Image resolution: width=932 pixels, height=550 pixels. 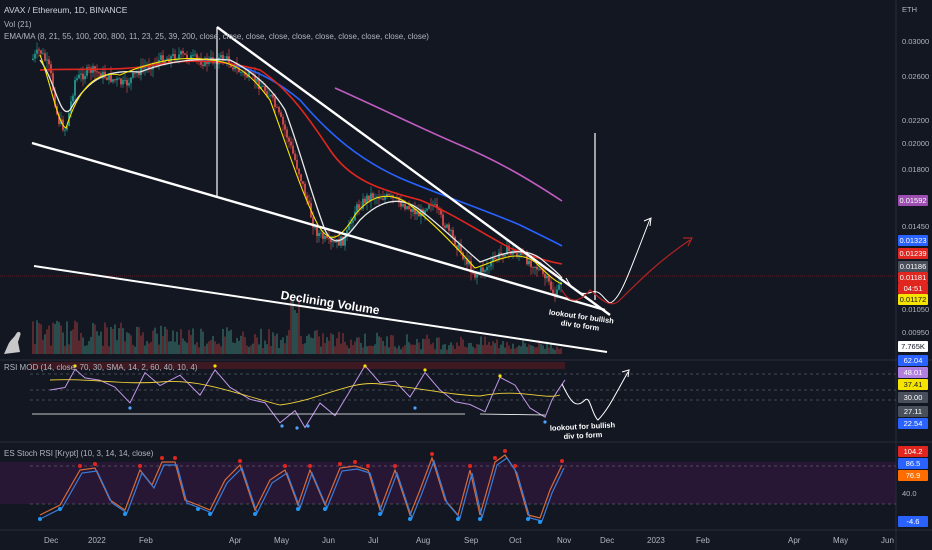 I want to click on price-tick: 0.01050, so click(x=916, y=309).